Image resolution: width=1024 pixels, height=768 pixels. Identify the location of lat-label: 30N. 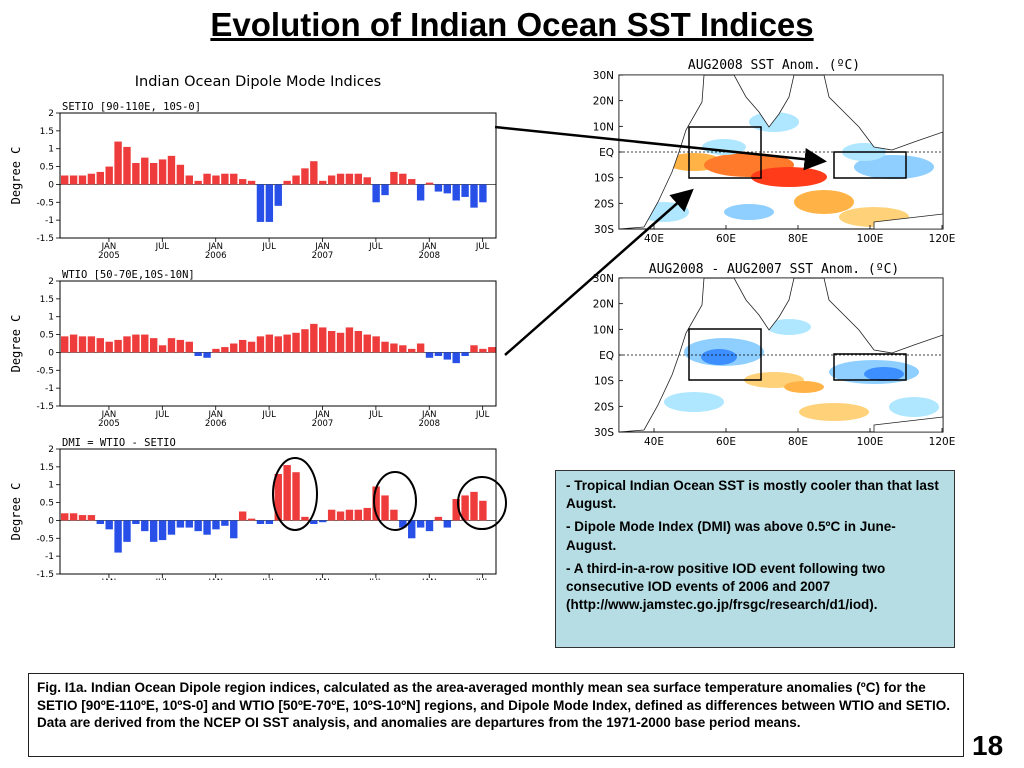
(603, 279).